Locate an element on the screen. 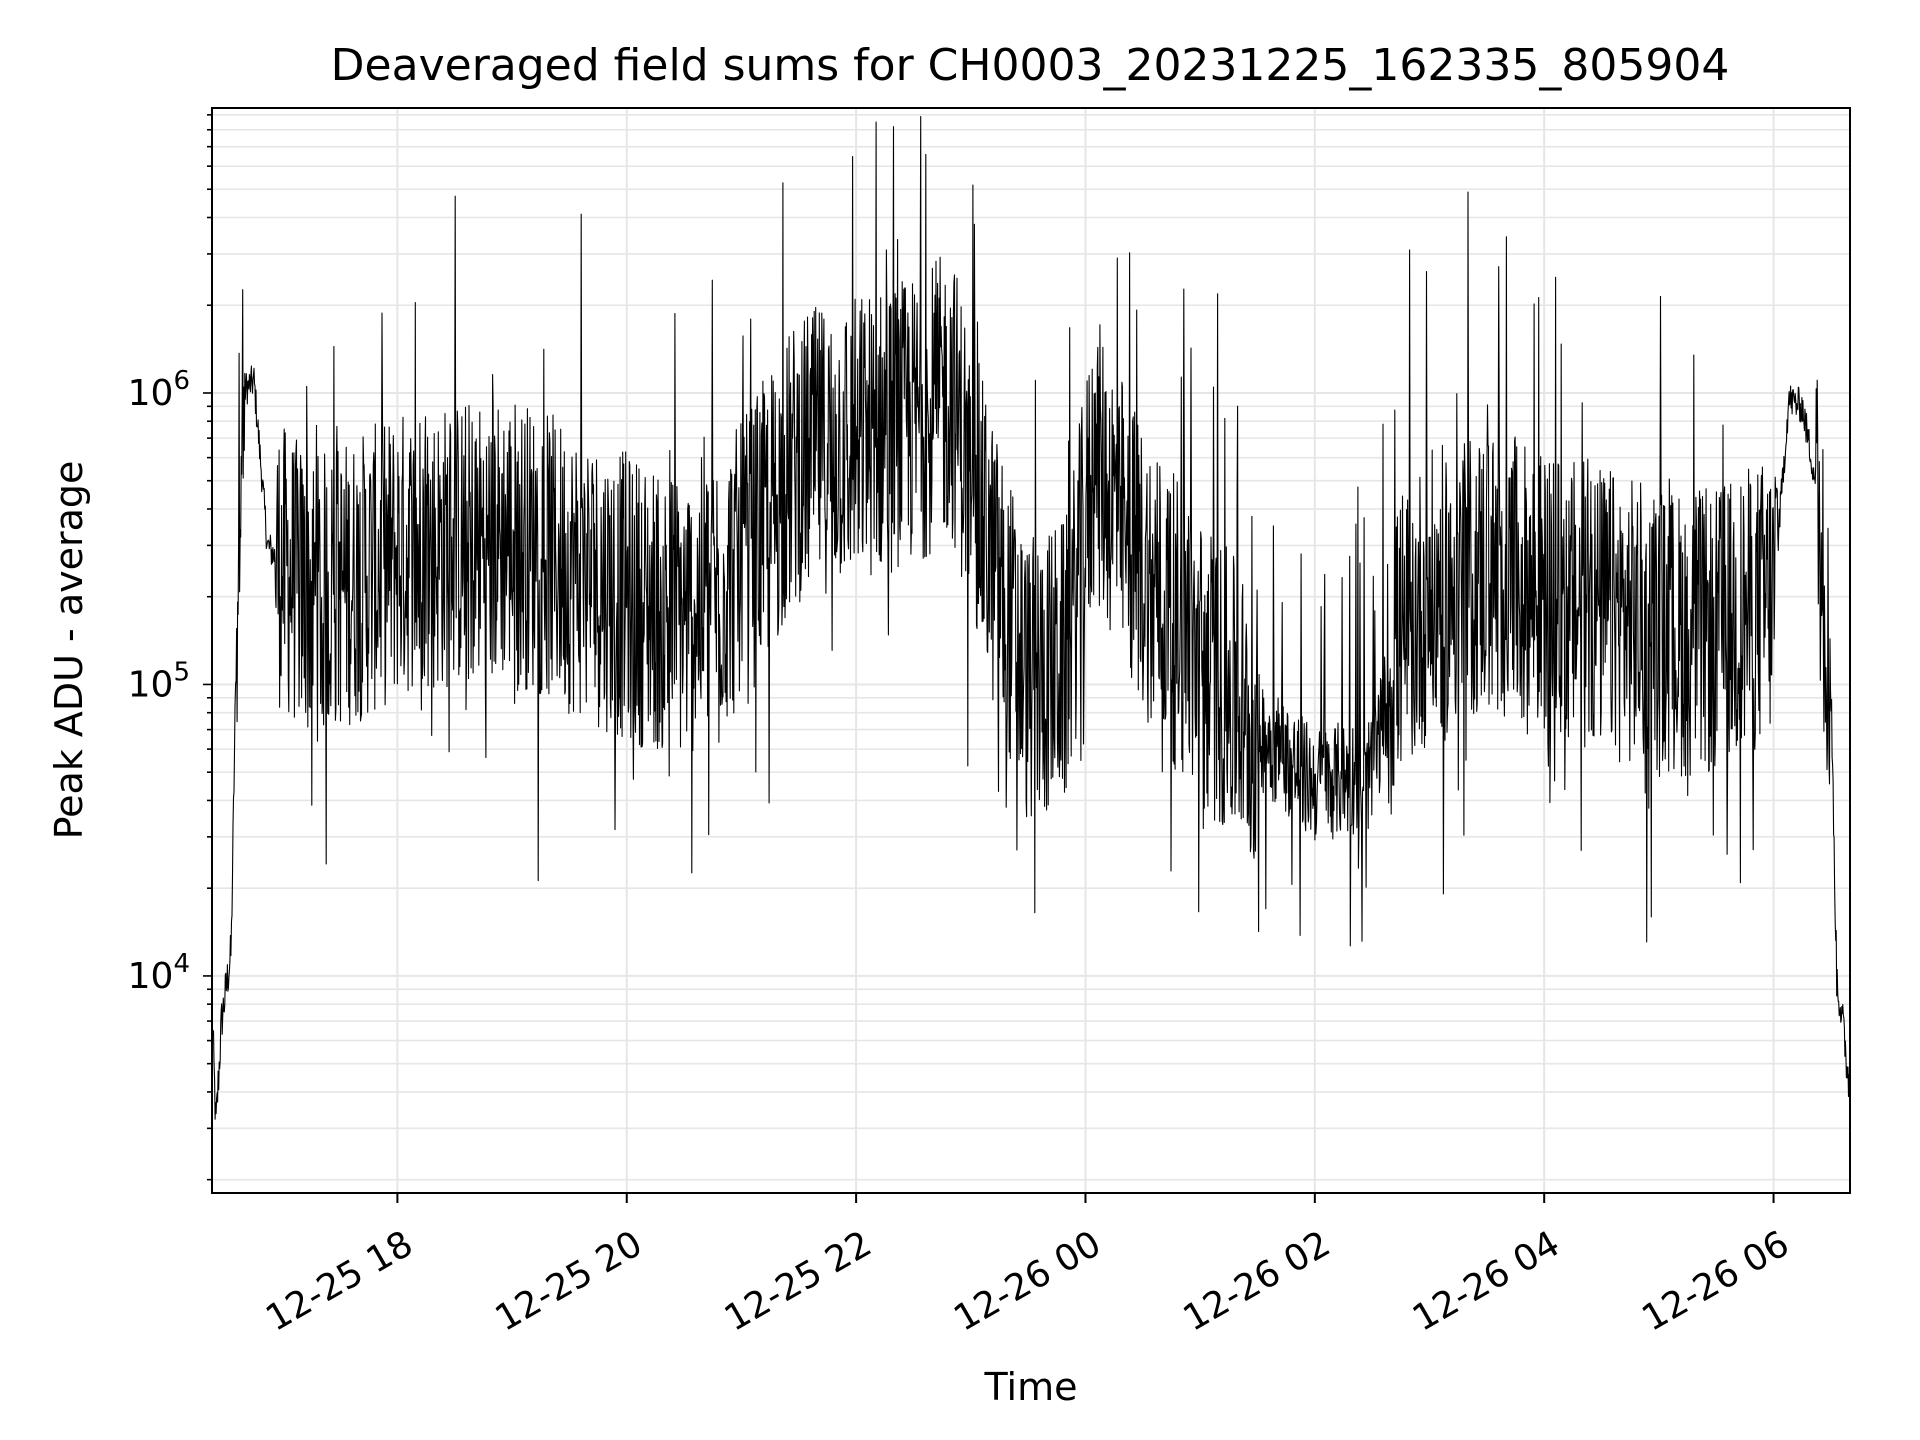 The width and height of the screenshot is (1920, 1440). x-tick-label: 12-26 00 is located at coordinates (1027, 1281).